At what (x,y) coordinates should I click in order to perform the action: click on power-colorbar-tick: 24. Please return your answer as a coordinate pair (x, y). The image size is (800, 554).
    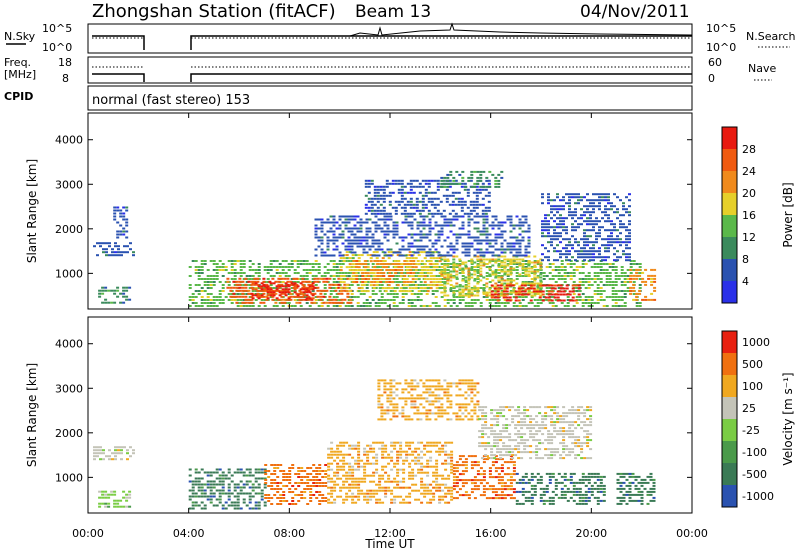
    Looking at the image, I should click on (749, 171).